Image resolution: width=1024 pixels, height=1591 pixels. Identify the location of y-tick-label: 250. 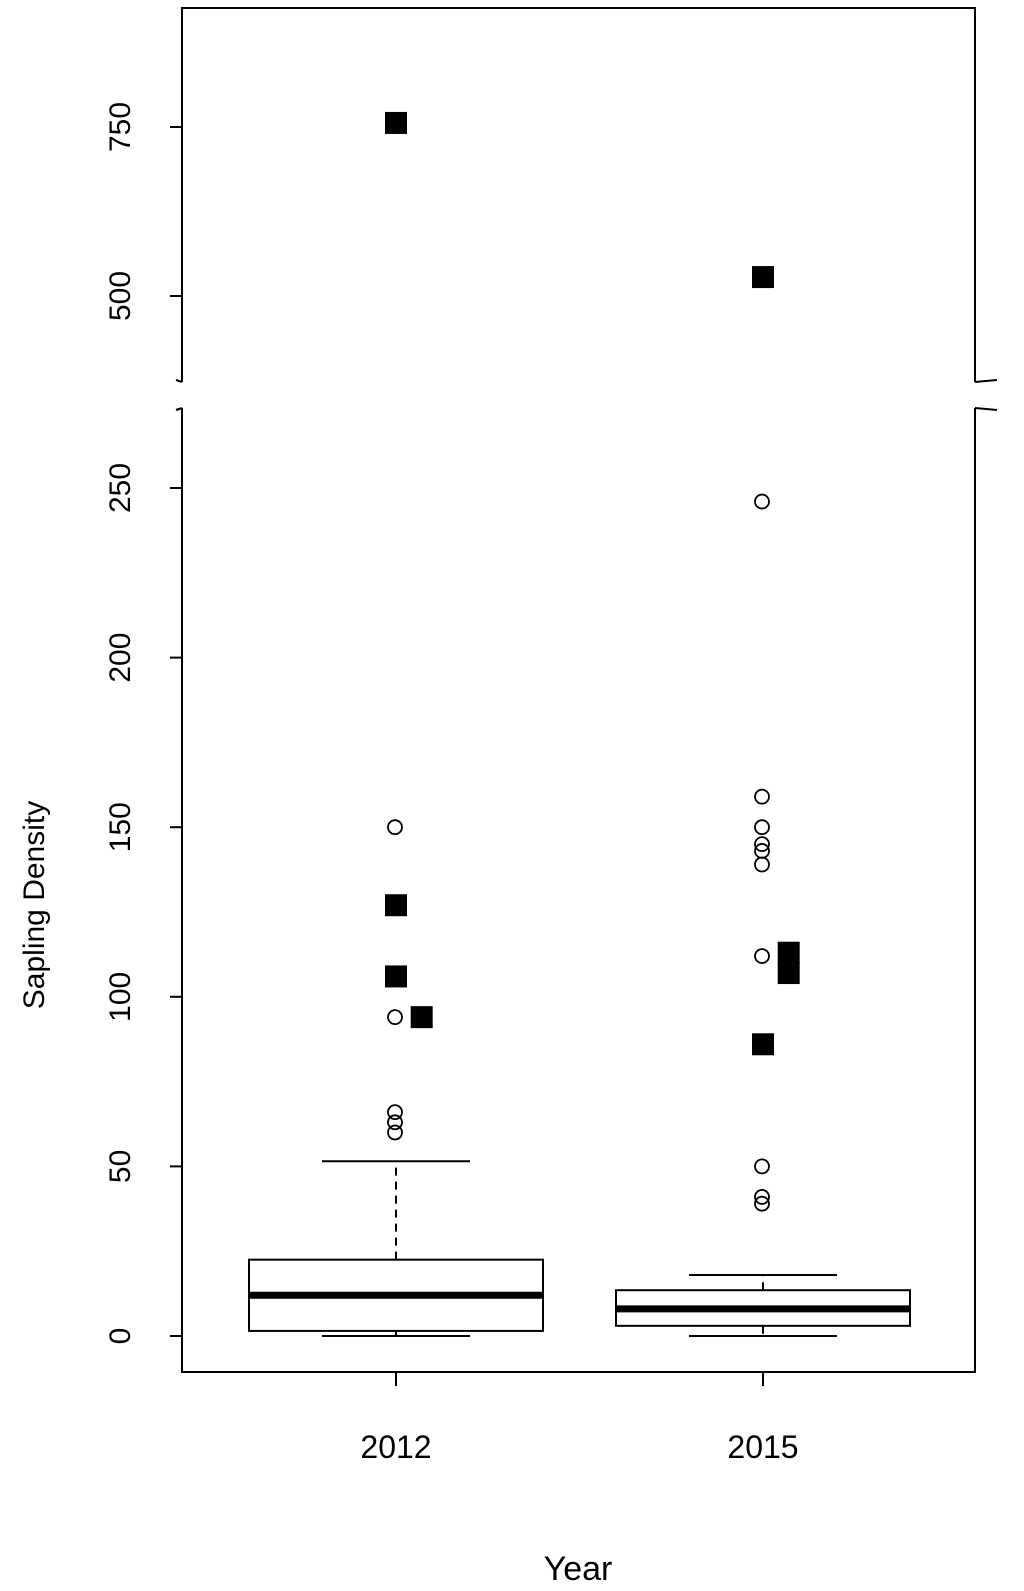
(120, 488).